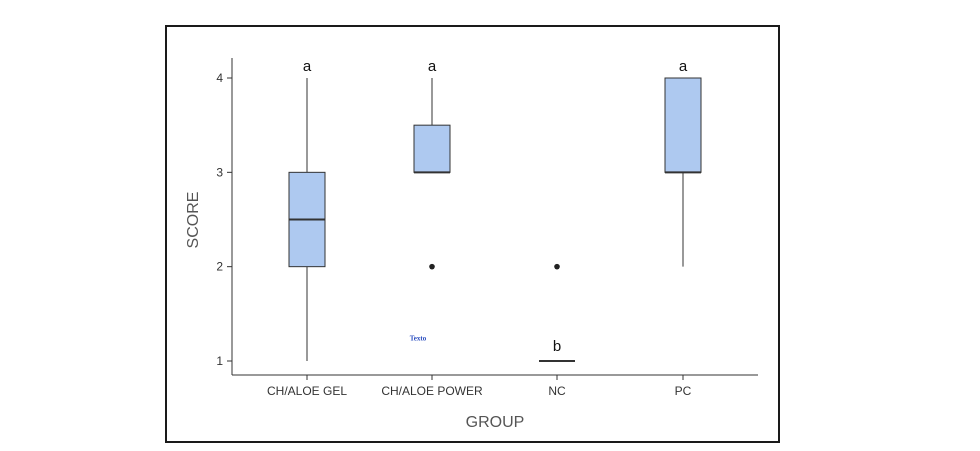 The height and width of the screenshot is (451, 980). I want to click on box-group-3: a, so click(683, 162).